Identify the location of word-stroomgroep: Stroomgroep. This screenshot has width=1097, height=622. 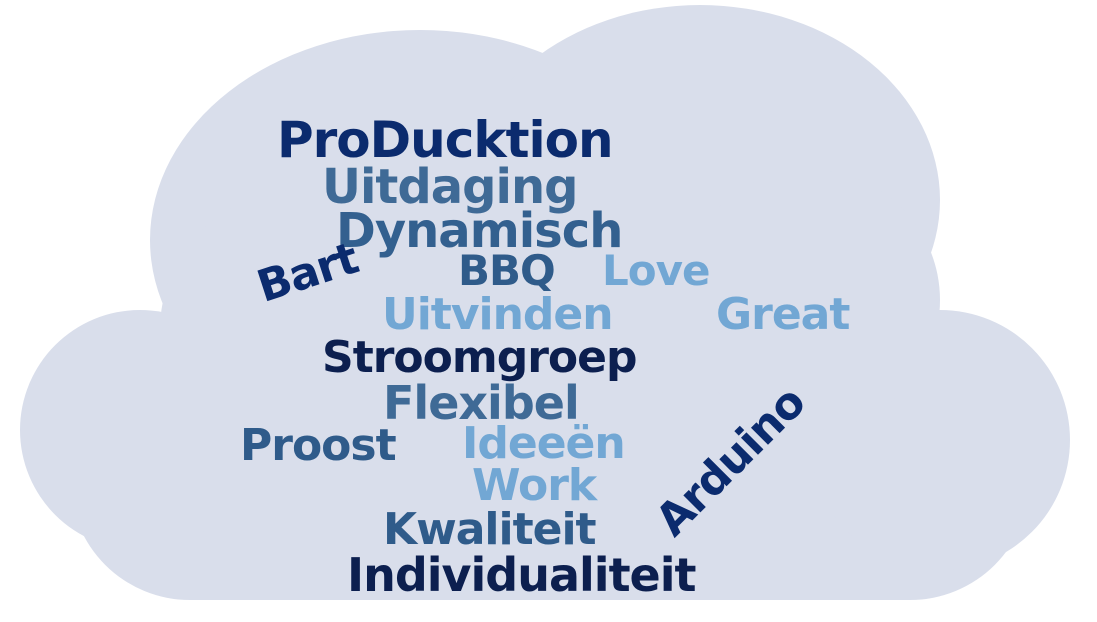
(479, 357).